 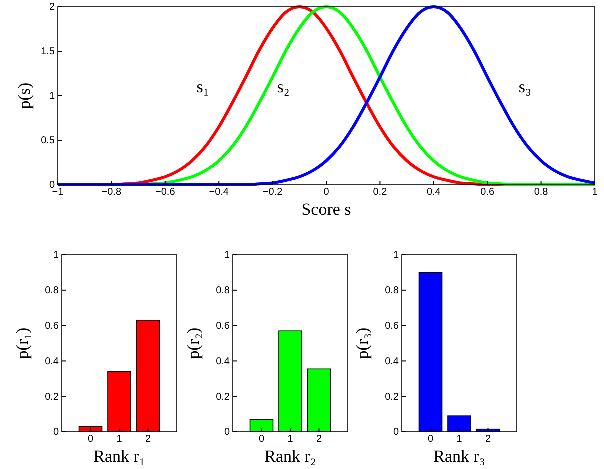 I want to click on y-axis-title: p(r₂), so click(x=193, y=344).